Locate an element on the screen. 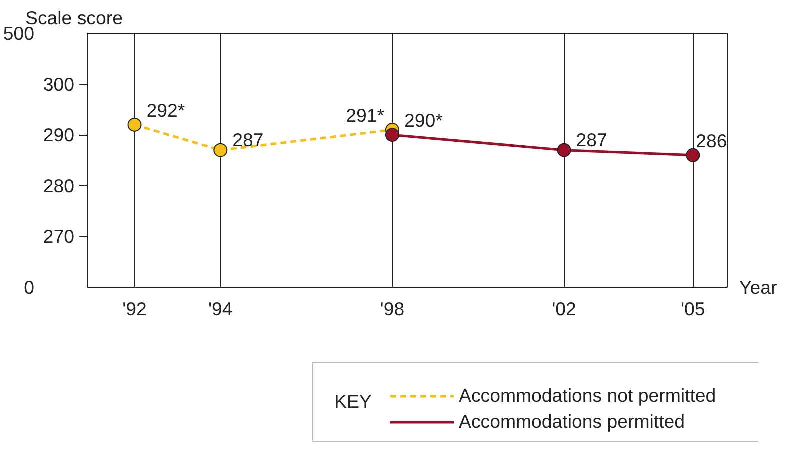 The width and height of the screenshot is (811, 451). data-label: 290* is located at coordinates (423, 121).